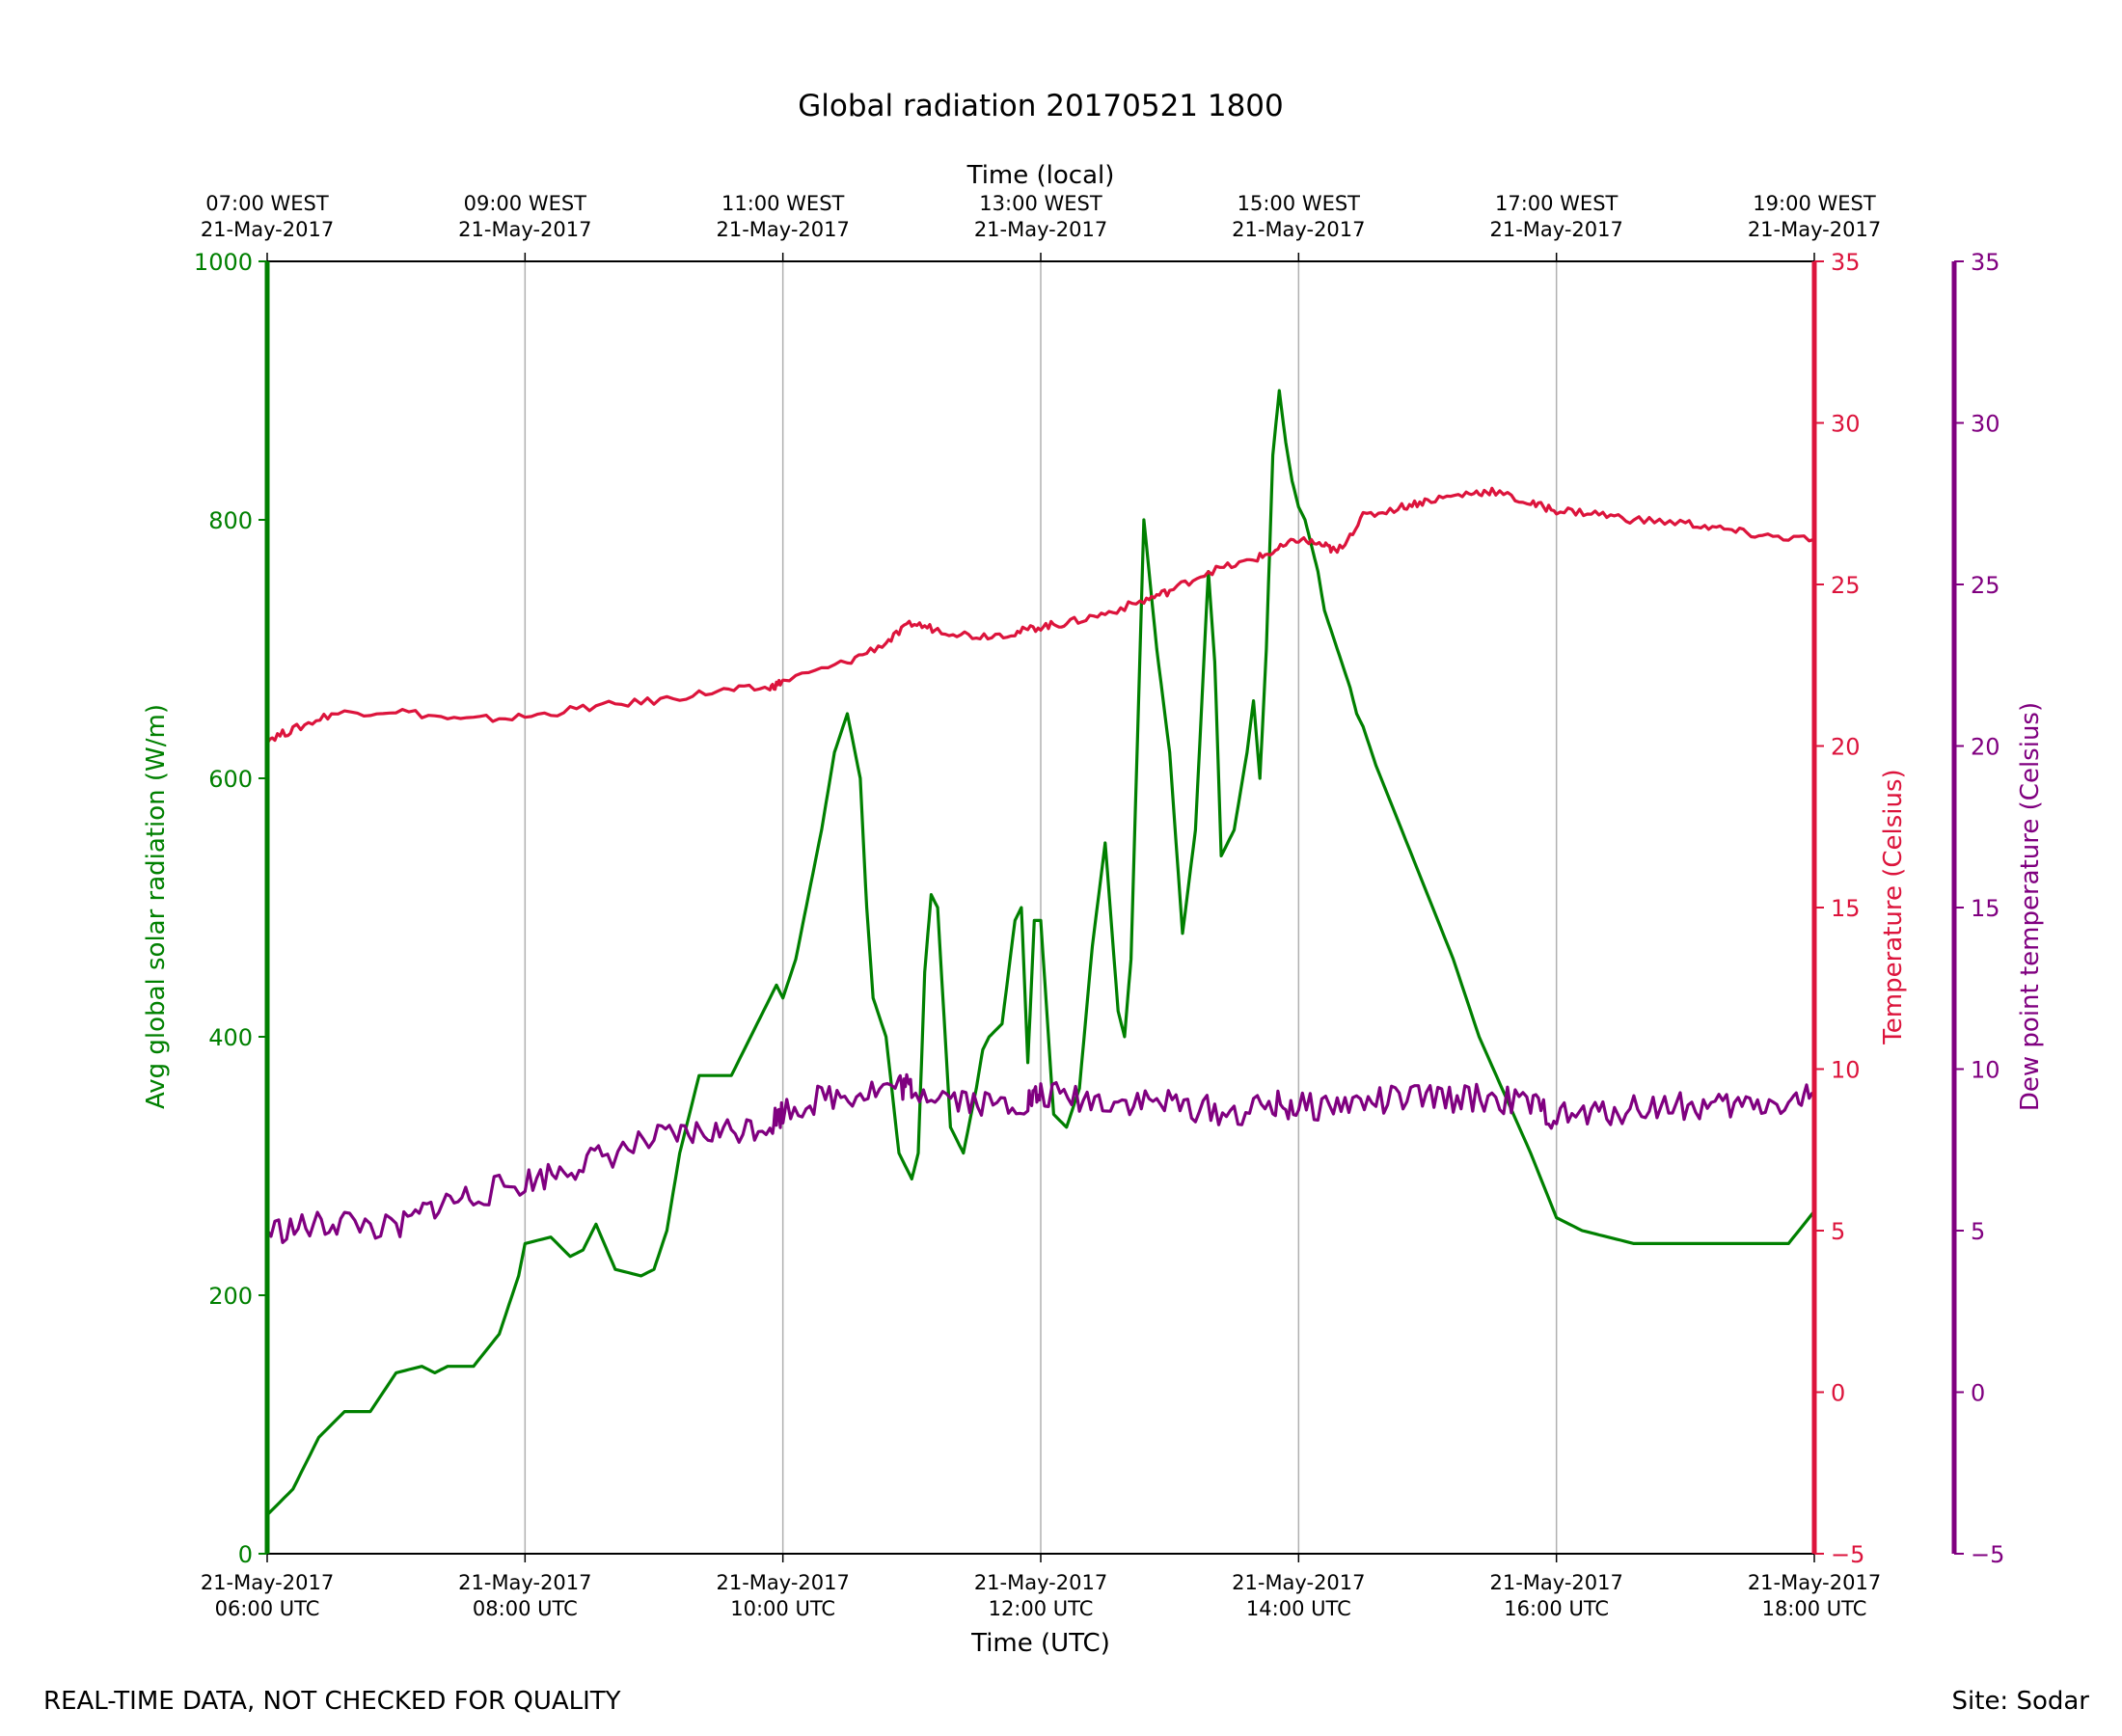  I want to click on x2-tick-local-time: 07:00 WEST, so click(267, 203).